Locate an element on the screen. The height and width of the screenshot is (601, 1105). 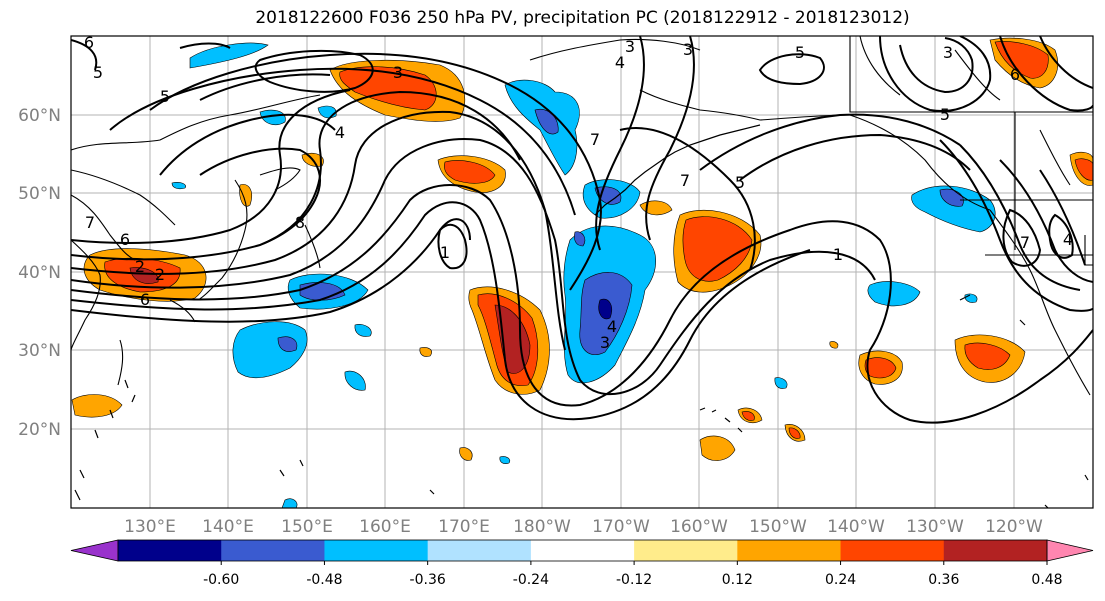
lat-label: 30°N is located at coordinates (39, 351).